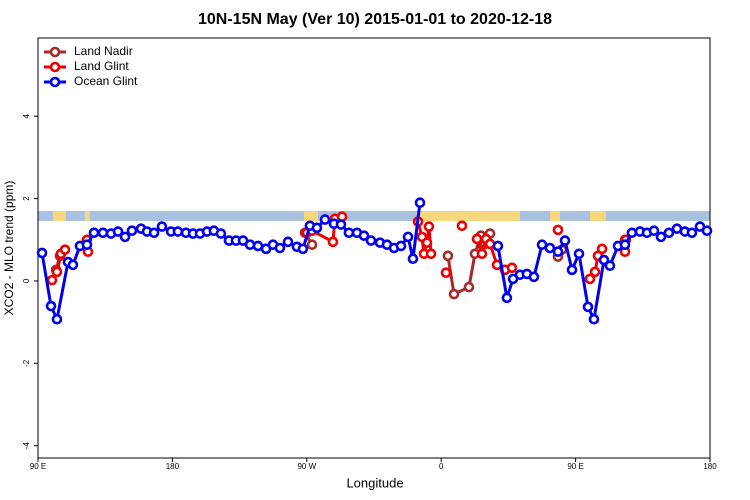 This screenshot has height=500, width=750. I want to click on x-axis-label: Longitude, so click(374, 482).